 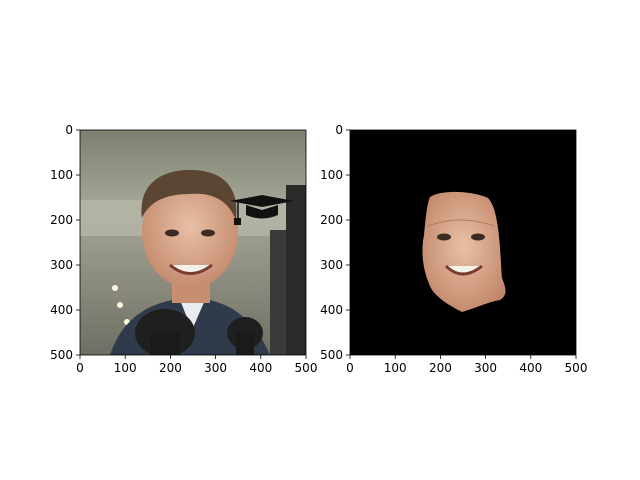 I want to click on left-y-tick-label: 500, so click(x=61, y=355).